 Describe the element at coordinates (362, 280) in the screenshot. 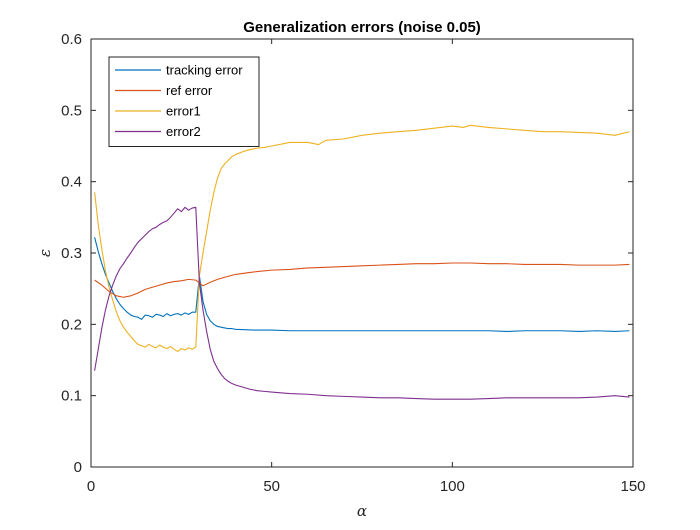

I see `series-line-ref-error` at that location.